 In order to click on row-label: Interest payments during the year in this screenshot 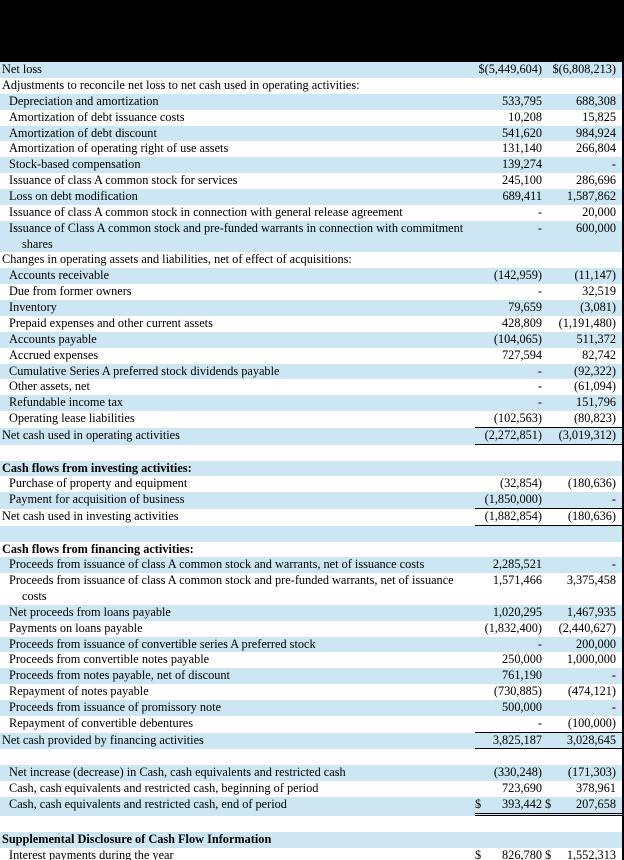, I will do `click(91, 853)`.